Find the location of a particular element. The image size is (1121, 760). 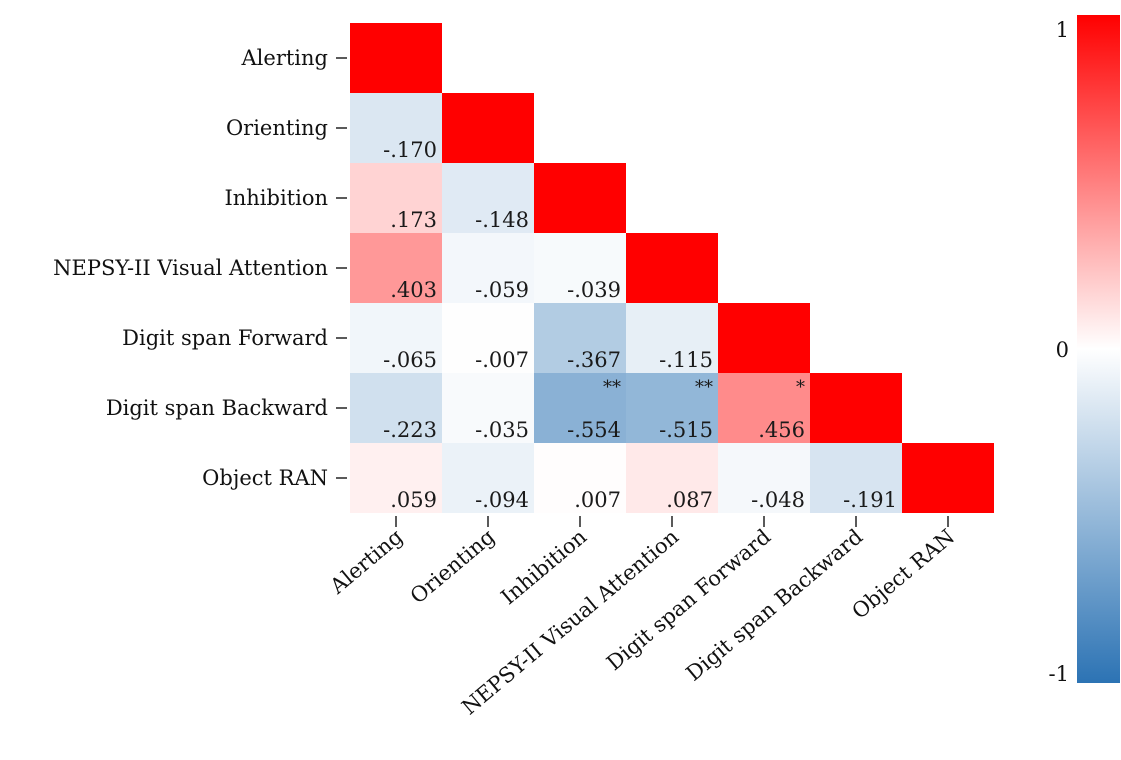

cell-significance-marker: * is located at coordinates (800, 387).